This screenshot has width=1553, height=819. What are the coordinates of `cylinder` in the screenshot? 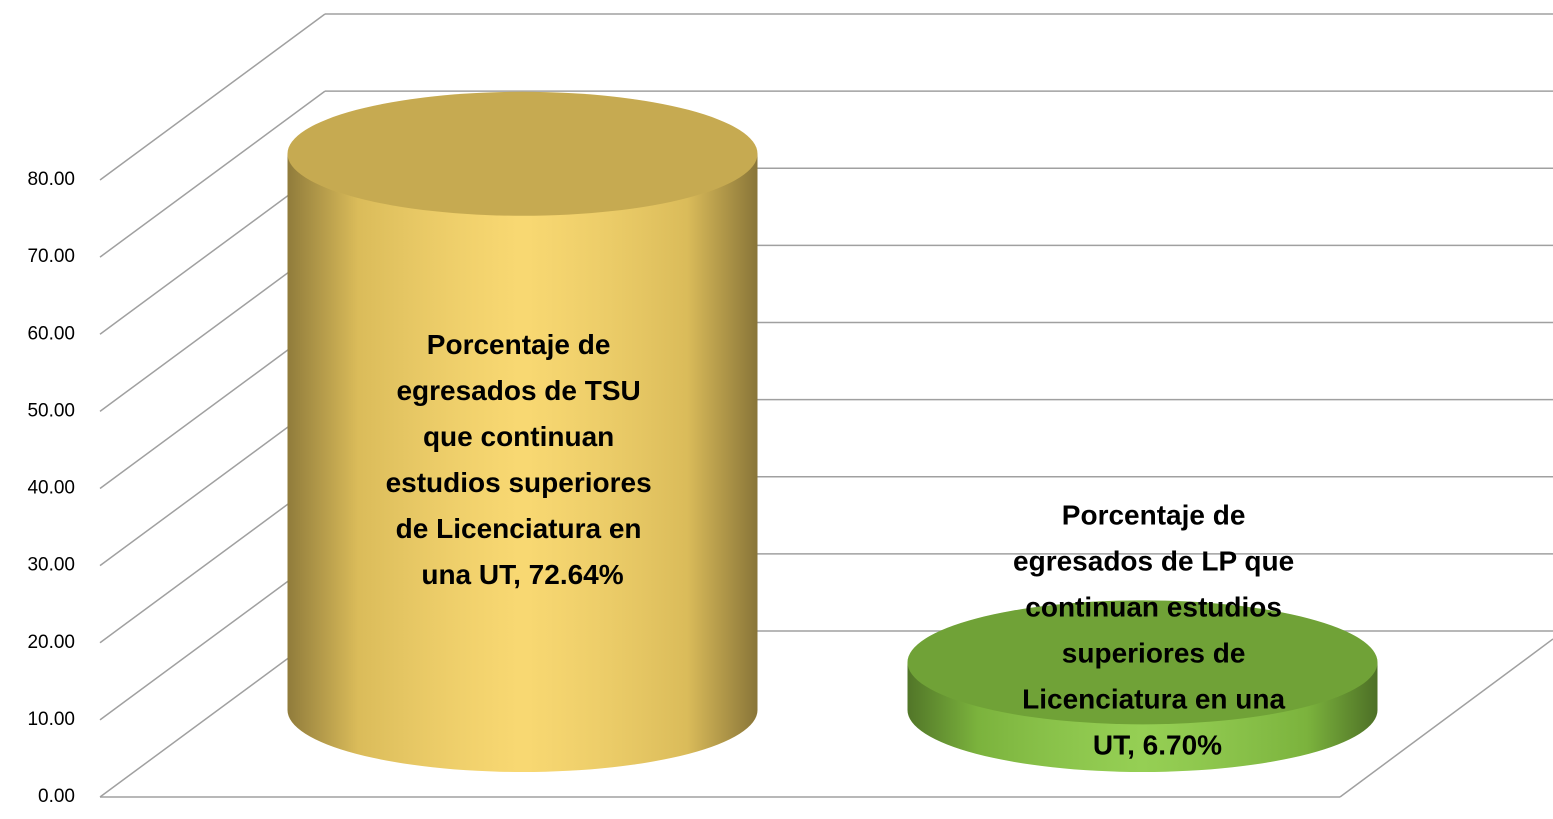 It's located at (1142, 686).